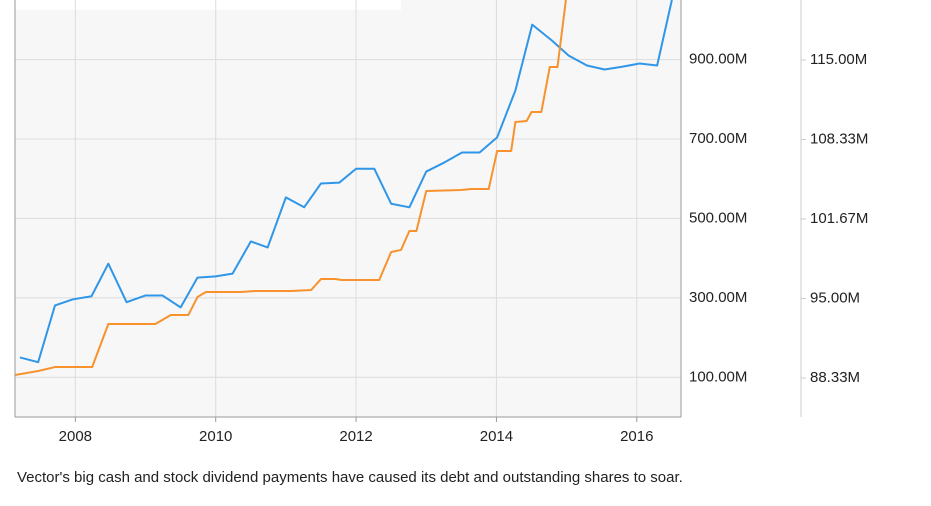 This screenshot has height=506, width=931. I want to click on x-tick-label: 2010, so click(215, 436).